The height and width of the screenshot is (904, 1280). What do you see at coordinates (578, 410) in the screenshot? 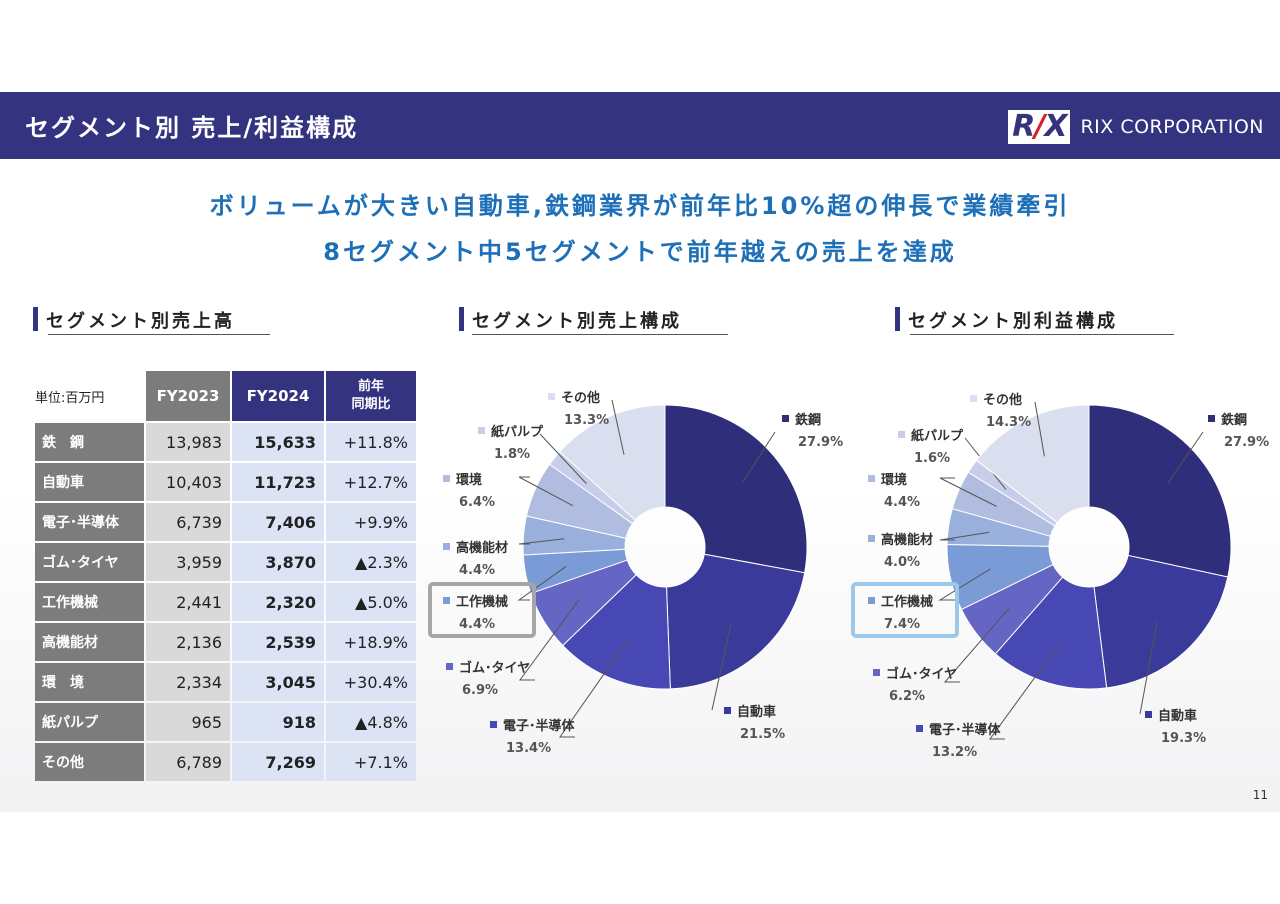
I see `sales-label: その他 13.3%` at bounding box center [578, 410].